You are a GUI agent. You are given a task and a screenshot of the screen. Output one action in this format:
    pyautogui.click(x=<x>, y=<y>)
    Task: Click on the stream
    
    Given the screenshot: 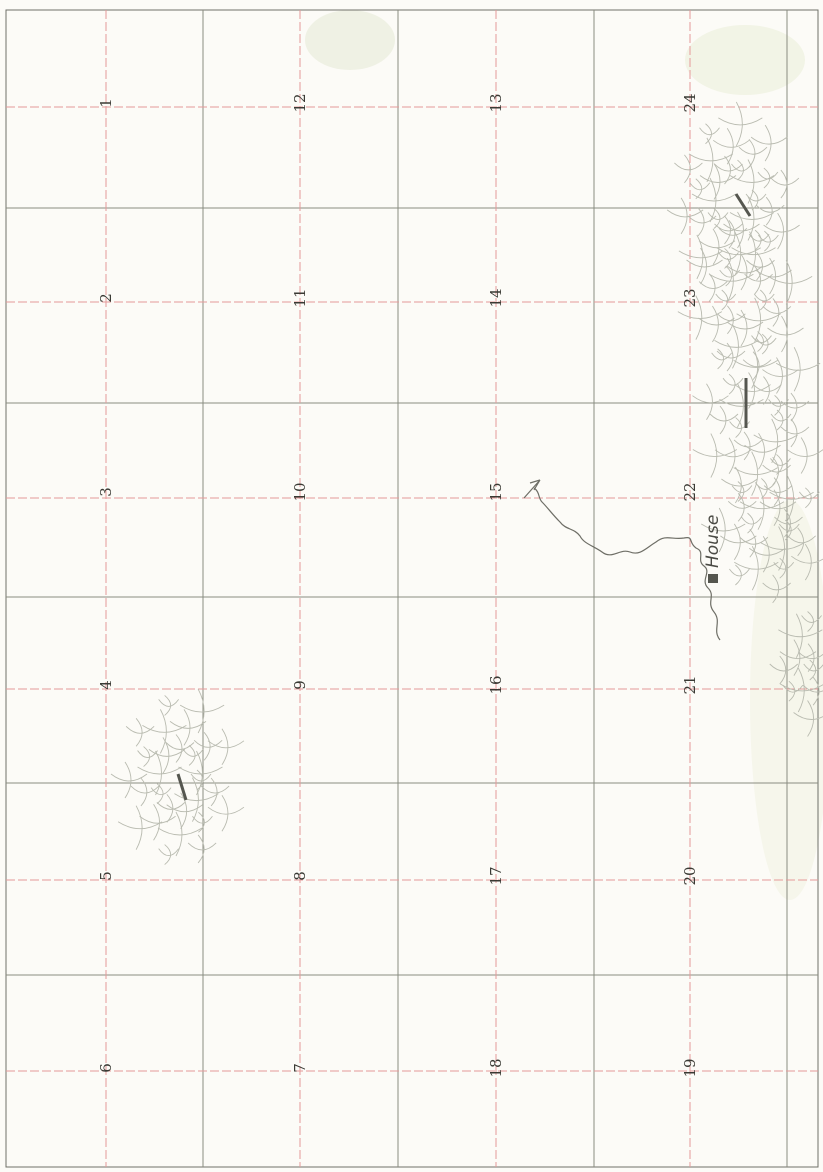 What is the action you would take?
    pyautogui.click(x=627, y=564)
    